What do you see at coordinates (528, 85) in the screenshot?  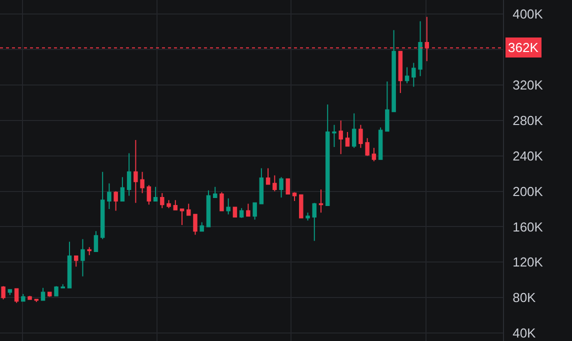 I see `y-tick-label: 320K` at bounding box center [528, 85].